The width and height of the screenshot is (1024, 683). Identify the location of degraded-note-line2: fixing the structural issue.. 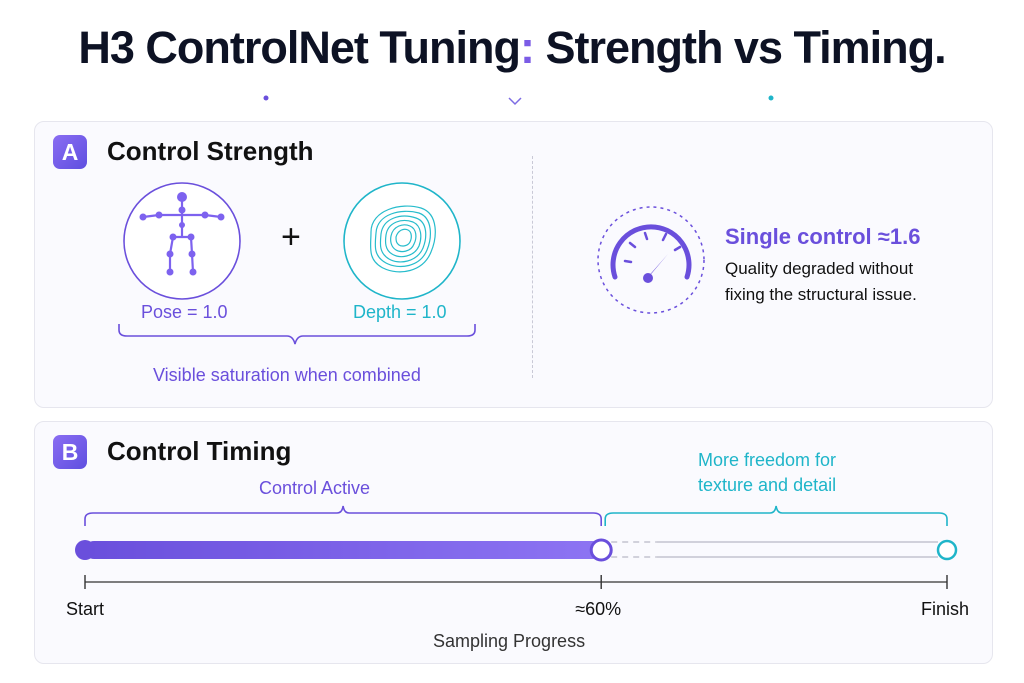
(821, 294).